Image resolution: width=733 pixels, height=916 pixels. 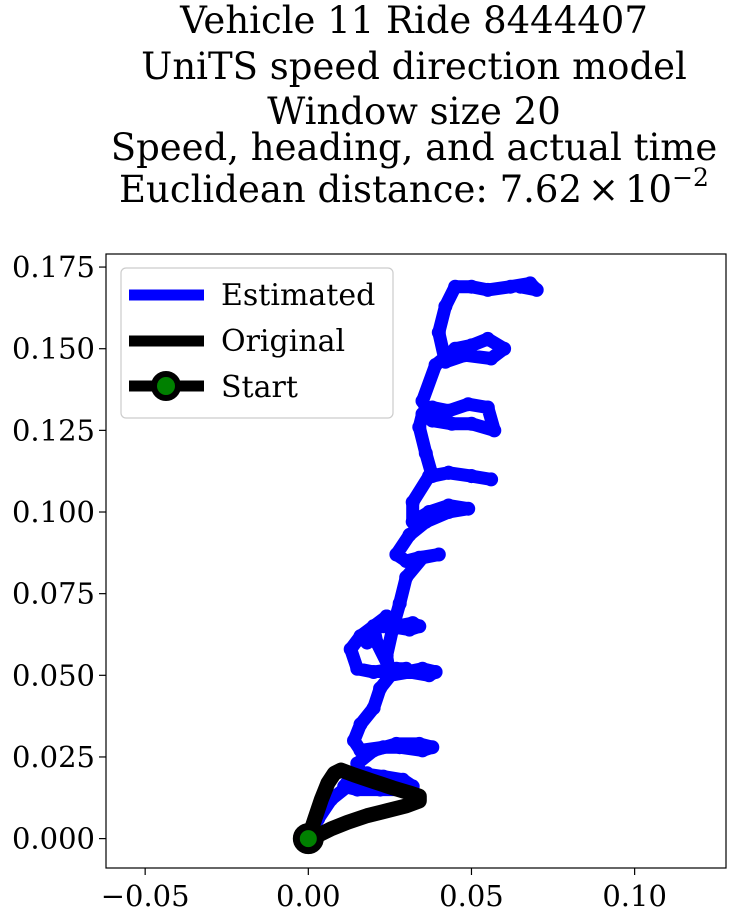 What do you see at coordinates (414, 111) in the screenshot?
I see `title-line-3: Window size 20` at bounding box center [414, 111].